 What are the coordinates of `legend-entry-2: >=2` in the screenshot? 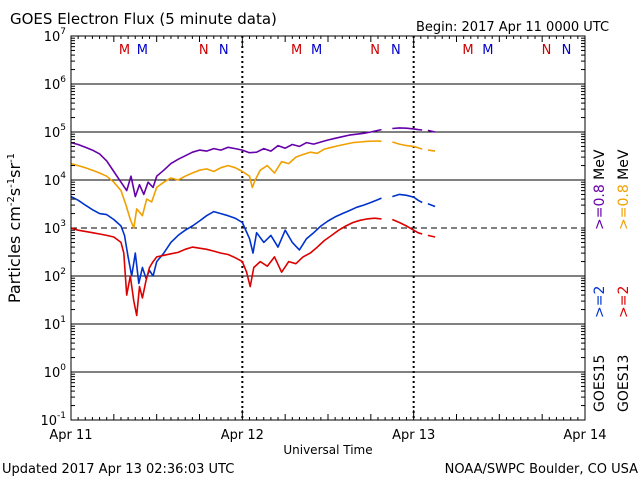 It's located at (624, 302).